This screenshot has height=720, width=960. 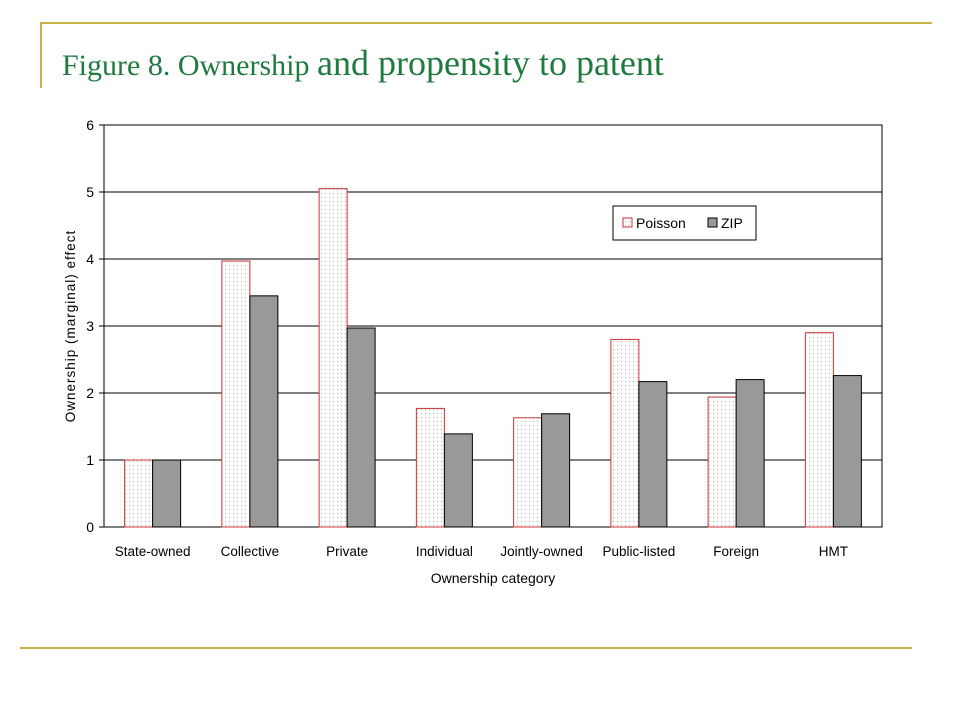 What do you see at coordinates (70, 326) in the screenshot?
I see `y-axis-title: Ownership (marginal) effect` at bounding box center [70, 326].